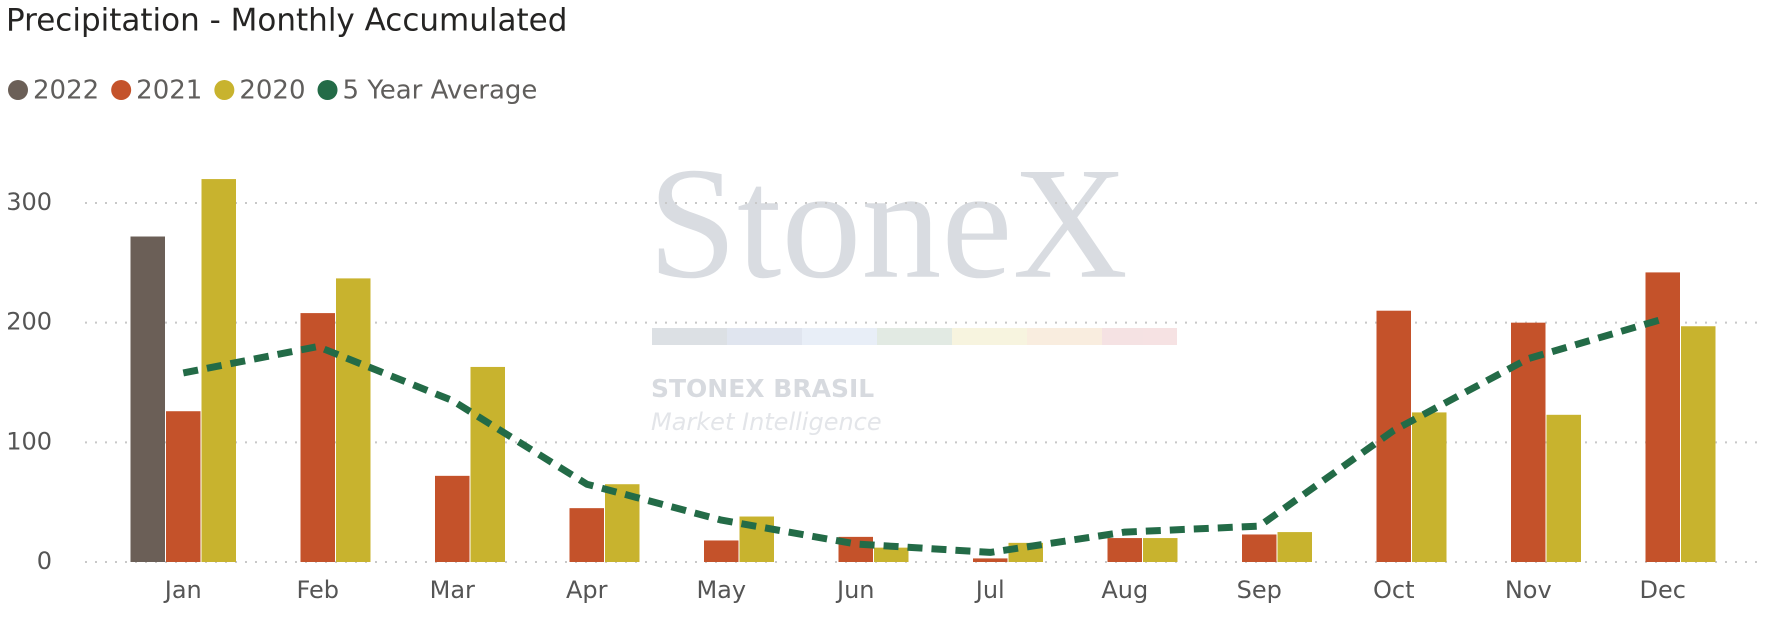 The width and height of the screenshot is (1772, 629). What do you see at coordinates (1259, 590) in the screenshot?
I see `x-tick-label: Sep` at bounding box center [1259, 590].